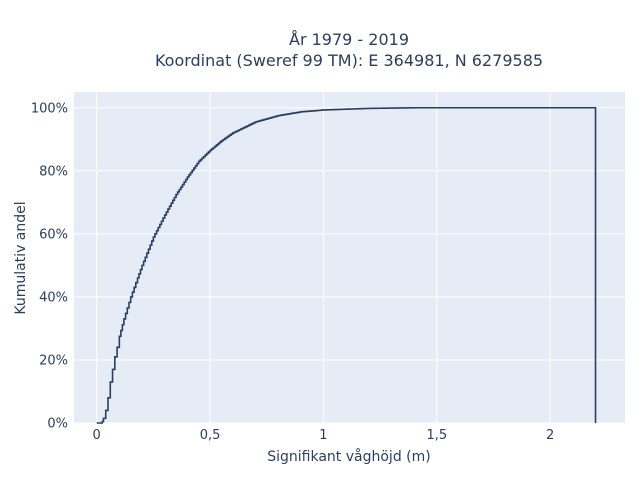  I want to click on y-tick-label: 20%, so click(53, 360).